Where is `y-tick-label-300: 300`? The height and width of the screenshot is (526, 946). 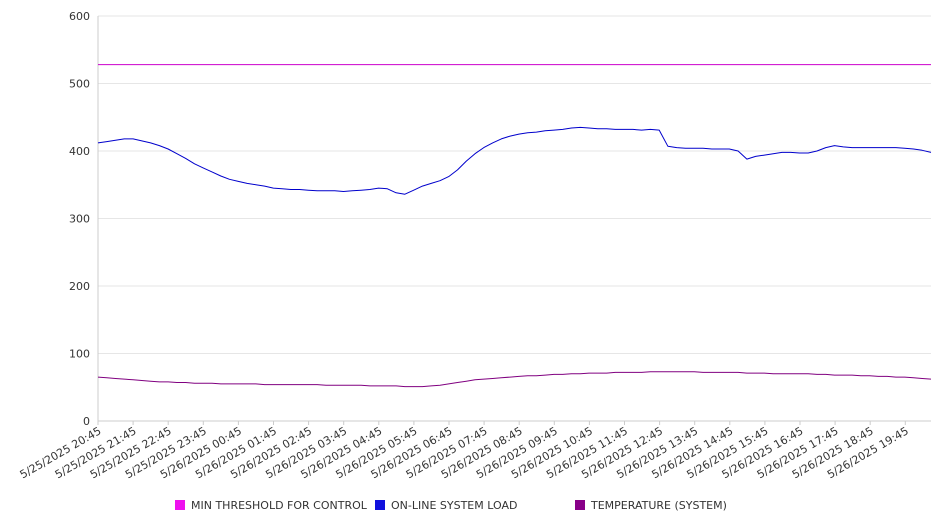 y-tick-label-300: 300 is located at coordinates (79, 219).